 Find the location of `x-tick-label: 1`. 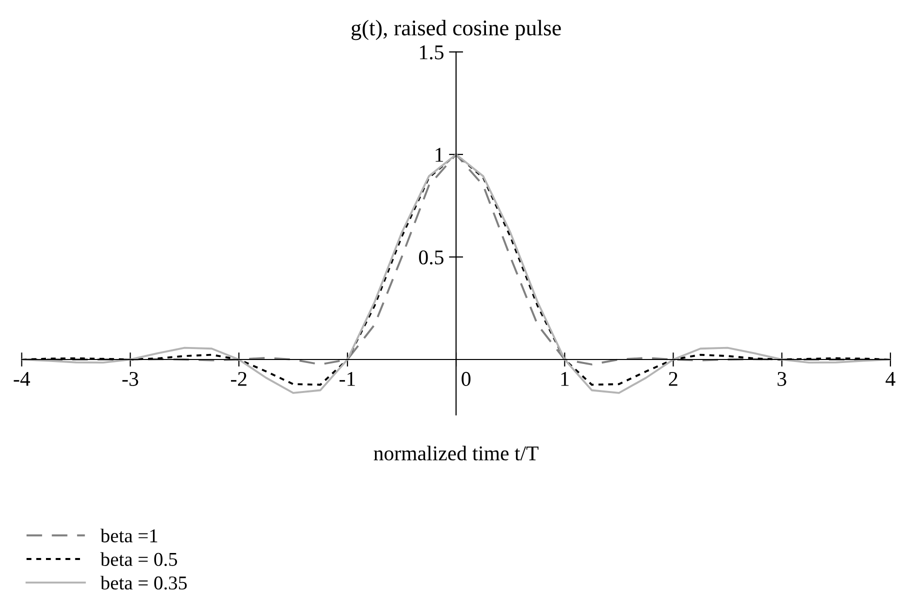

x-tick-label: 1 is located at coordinates (565, 379).